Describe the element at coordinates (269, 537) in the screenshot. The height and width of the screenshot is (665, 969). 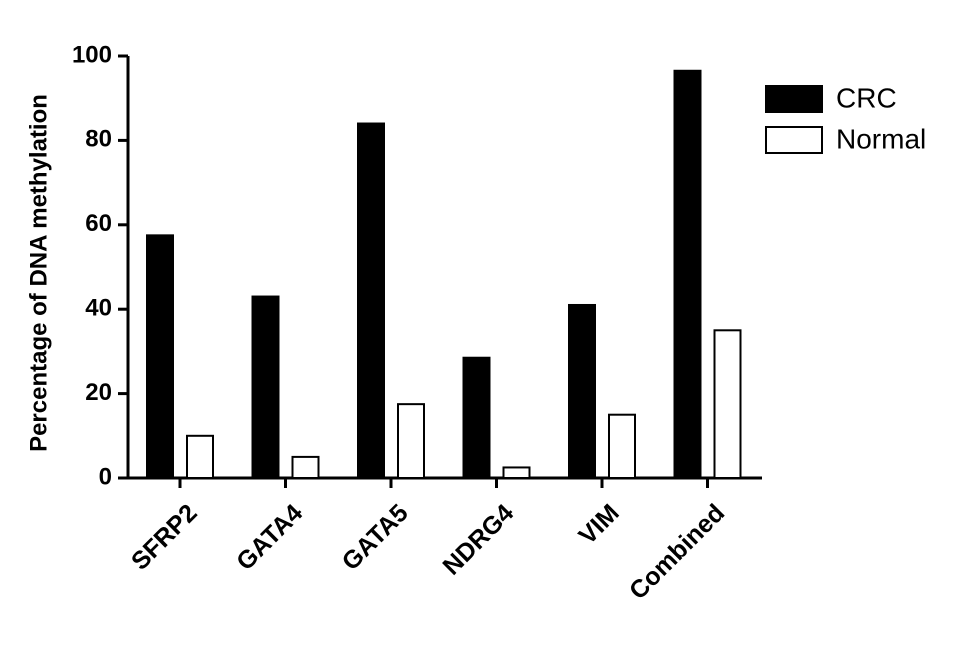
I see `category-label: GATA4` at that location.